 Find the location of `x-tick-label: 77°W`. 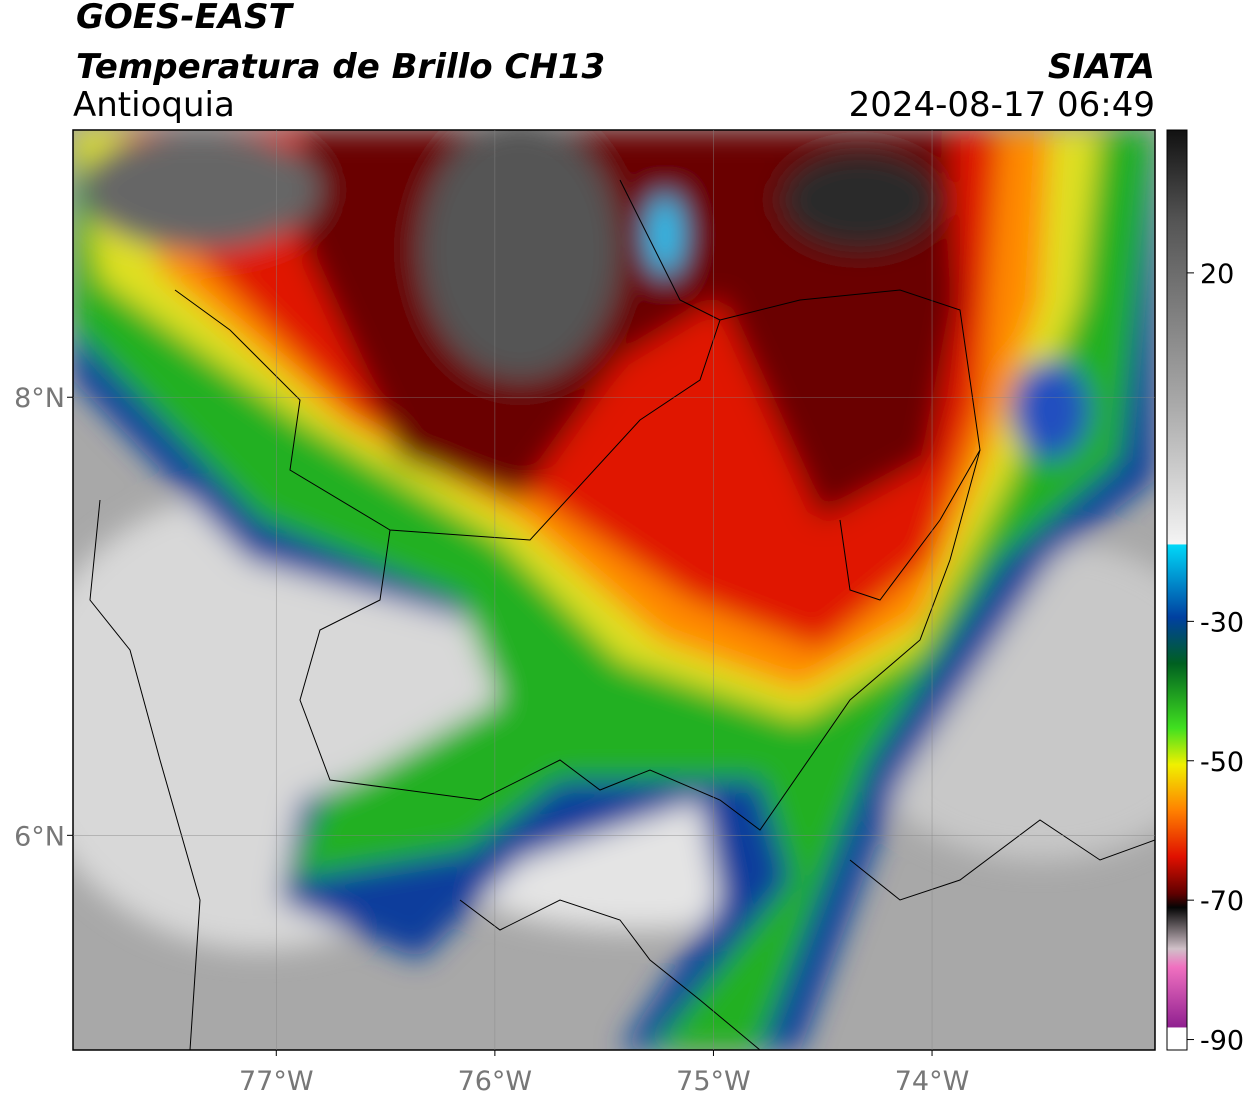

x-tick-label: 77°W is located at coordinates (276, 1081).